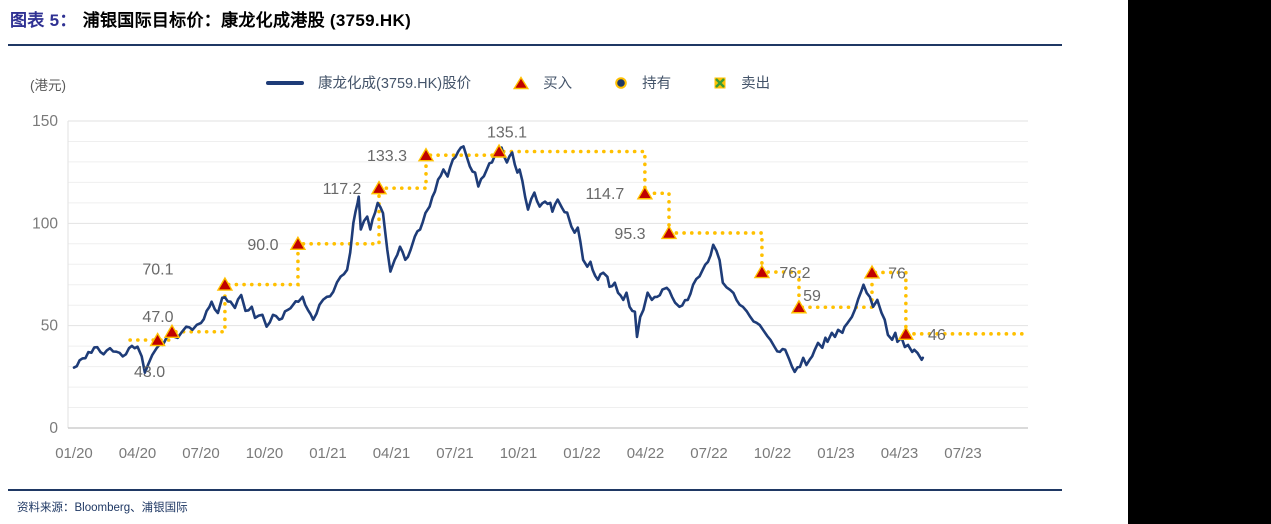 This screenshot has height=524, width=1271. What do you see at coordinates (812, 296) in the screenshot?
I see `target-price-label: 59` at bounding box center [812, 296].